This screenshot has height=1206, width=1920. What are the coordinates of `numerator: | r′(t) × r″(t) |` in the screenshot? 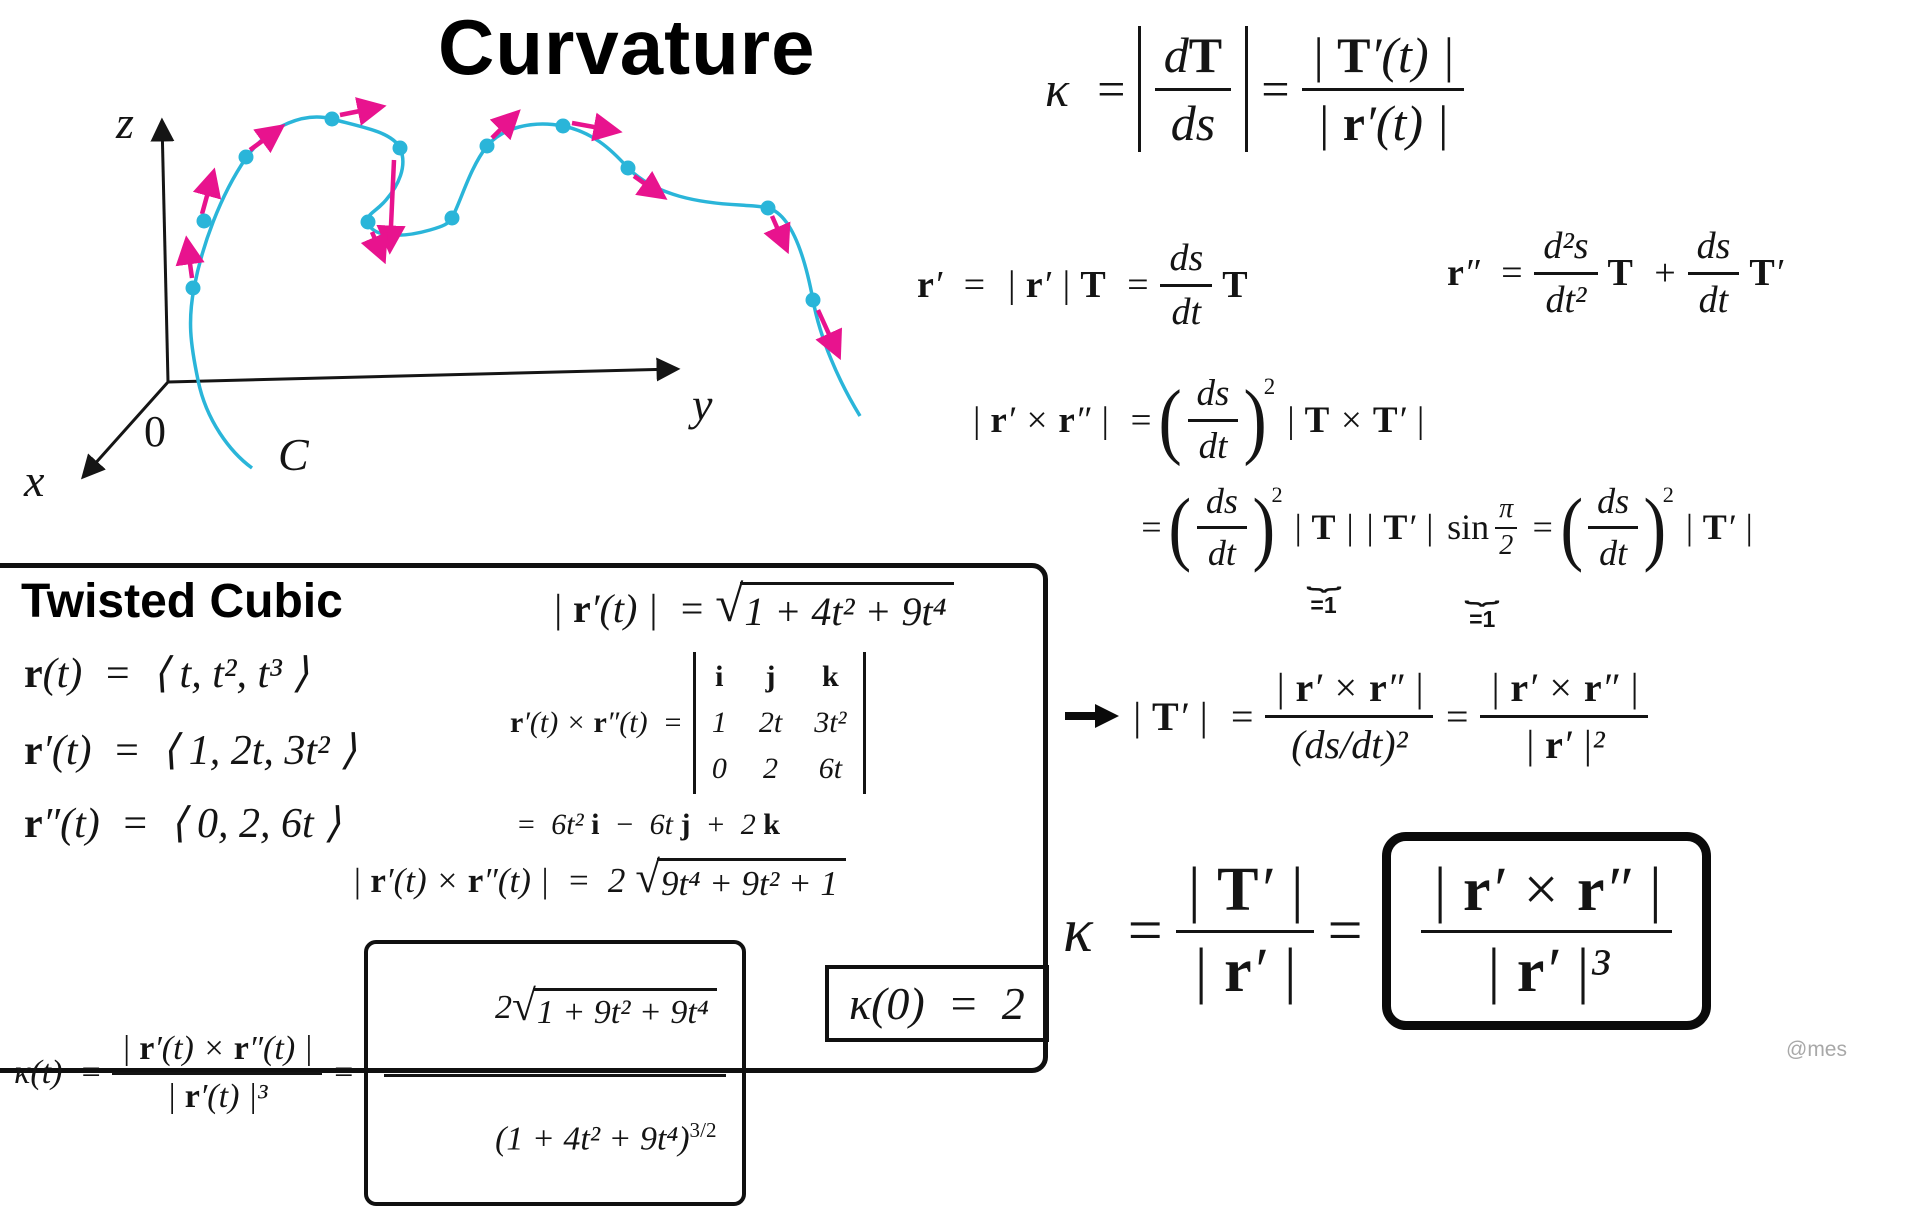 It's located at (217, 1053).